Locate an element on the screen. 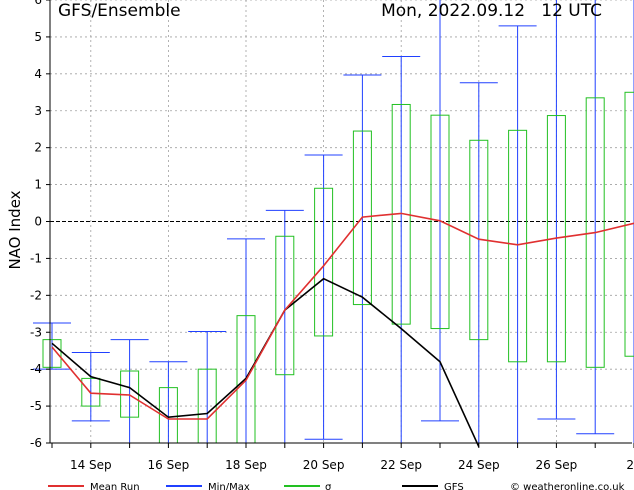 The height and width of the screenshot is (490, 634). y-axis-label: NAO Index is located at coordinates (15, 229).